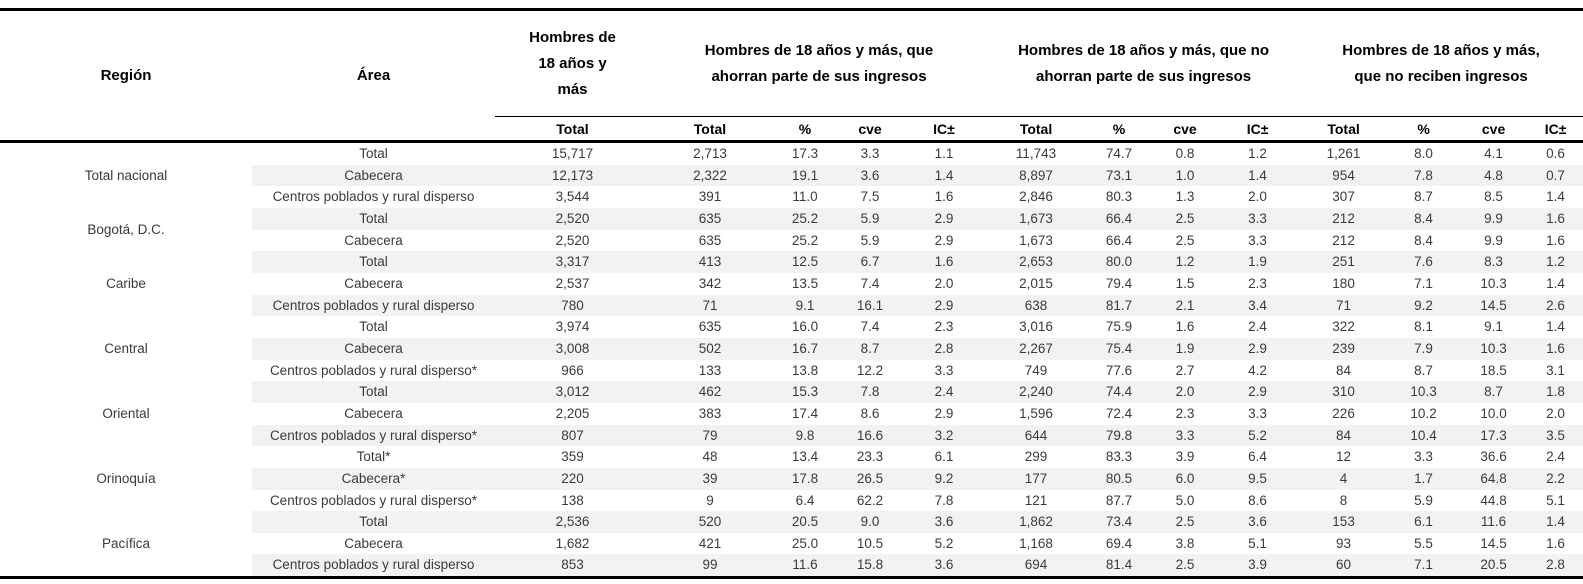 Image resolution: width=1583 pixels, height=584 pixels. I want to click on region-label: Pacífica, so click(126, 545).